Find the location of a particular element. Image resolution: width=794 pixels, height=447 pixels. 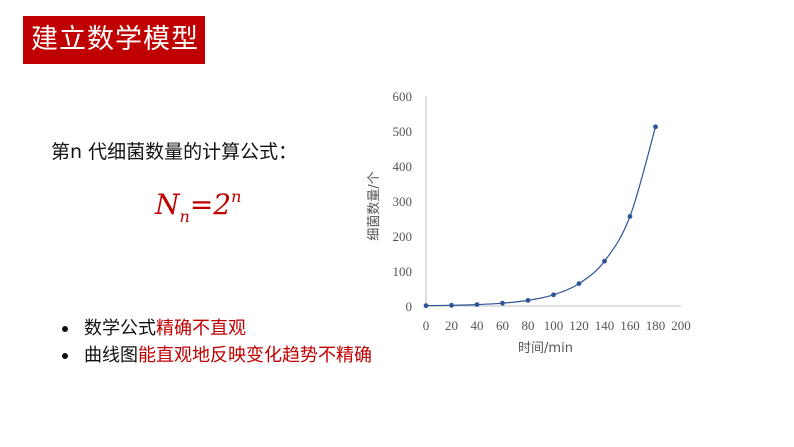

x-tick-label: 180 is located at coordinates (656, 325).